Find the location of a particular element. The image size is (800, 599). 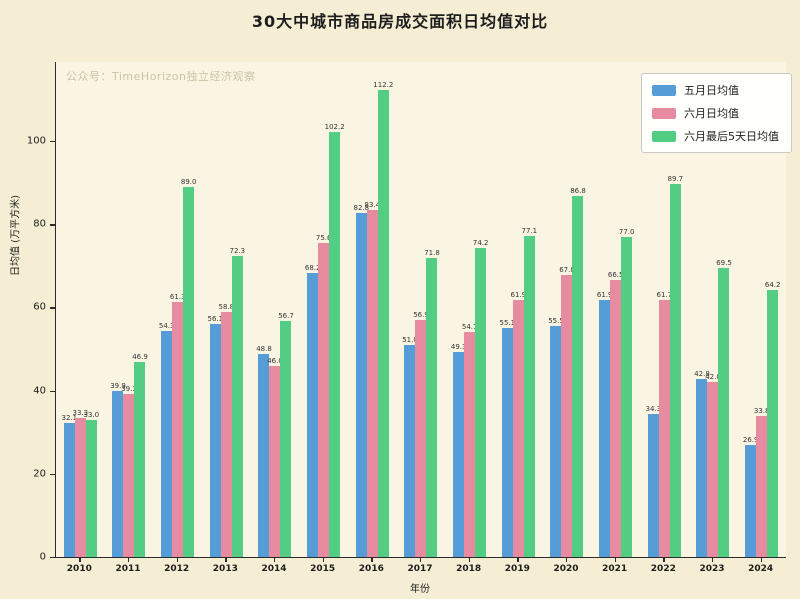

bar-group-2019: 55.1 61.9 77.1 is located at coordinates (518, 309).